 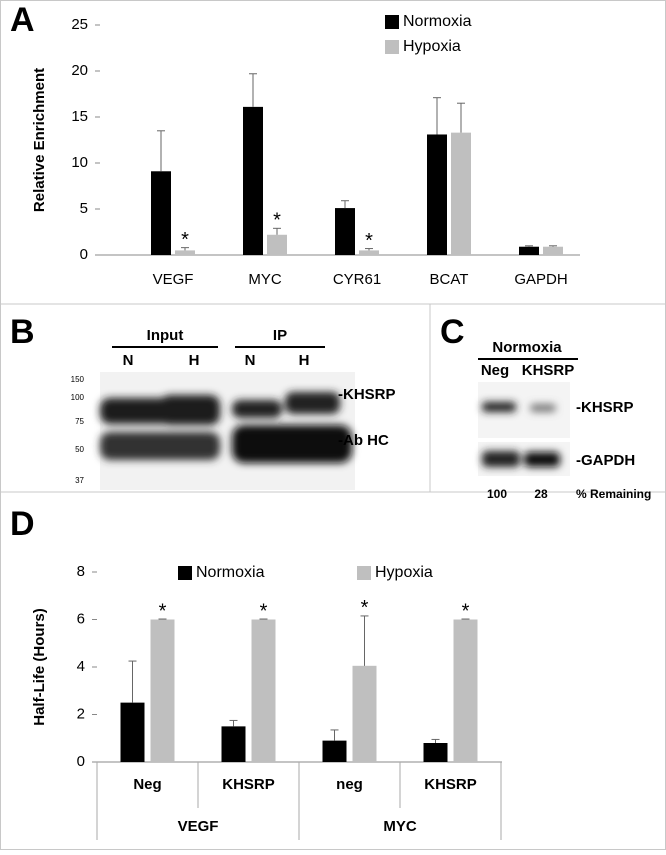 I want to click on condition-label: Normoxia, so click(x=527, y=347).